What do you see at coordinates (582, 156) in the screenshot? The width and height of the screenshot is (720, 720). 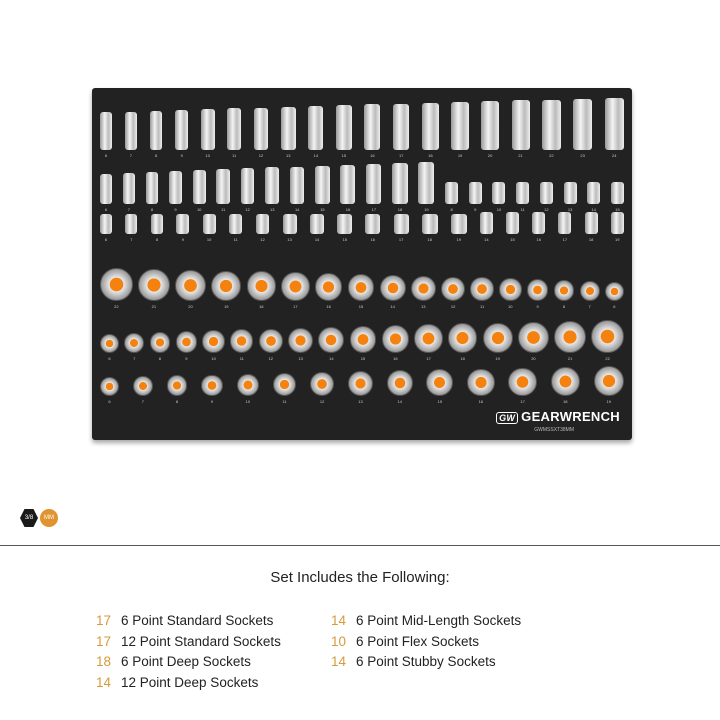 I see `socket-size-label: 23` at bounding box center [582, 156].